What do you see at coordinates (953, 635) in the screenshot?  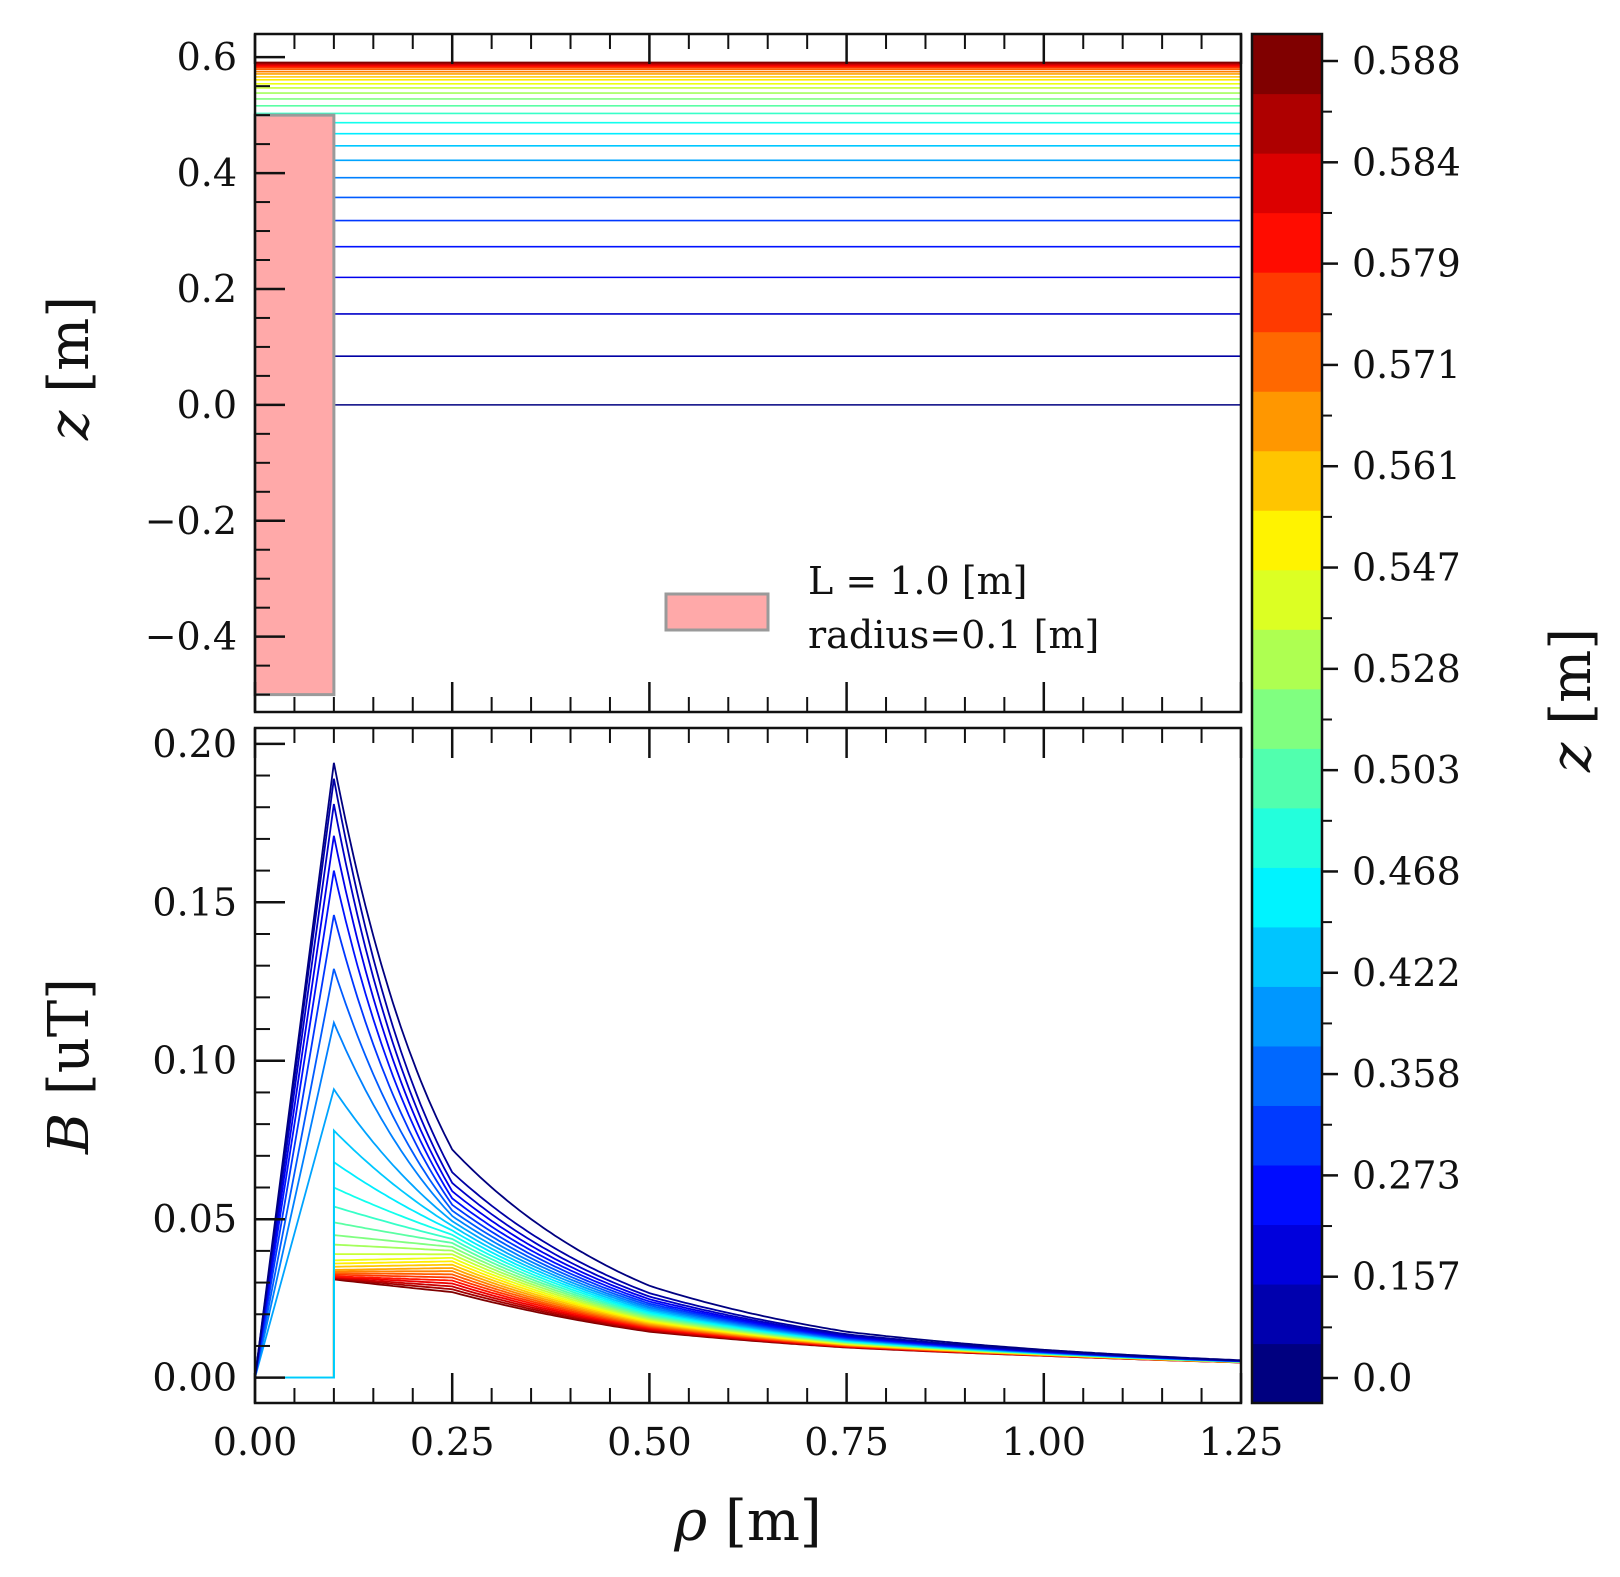 I see `legend-line-2: radius=0.1 [m]` at bounding box center [953, 635].